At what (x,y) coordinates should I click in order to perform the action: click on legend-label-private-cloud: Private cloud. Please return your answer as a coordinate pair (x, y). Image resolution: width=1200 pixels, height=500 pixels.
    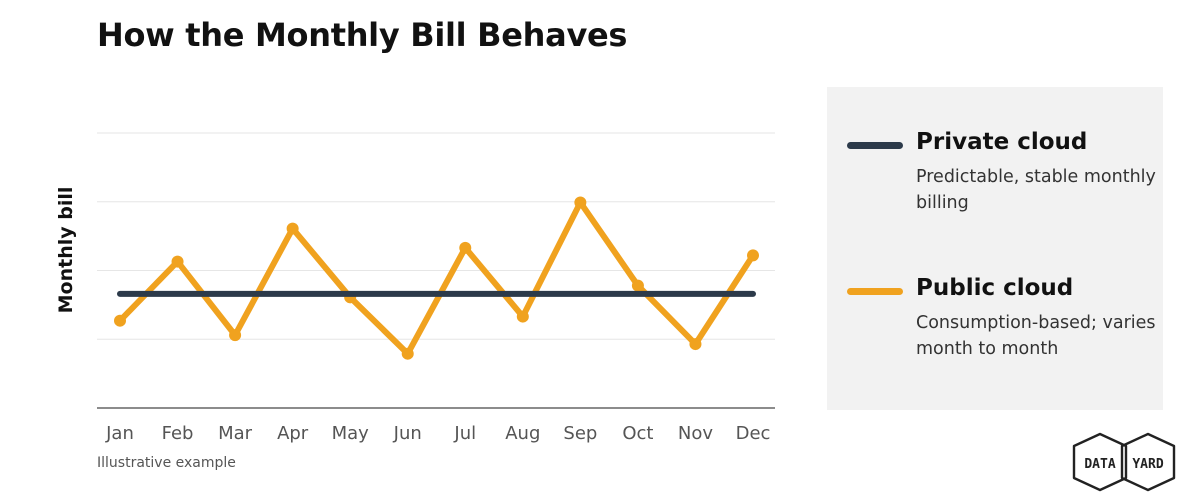
    Looking at the image, I should click on (1002, 142).